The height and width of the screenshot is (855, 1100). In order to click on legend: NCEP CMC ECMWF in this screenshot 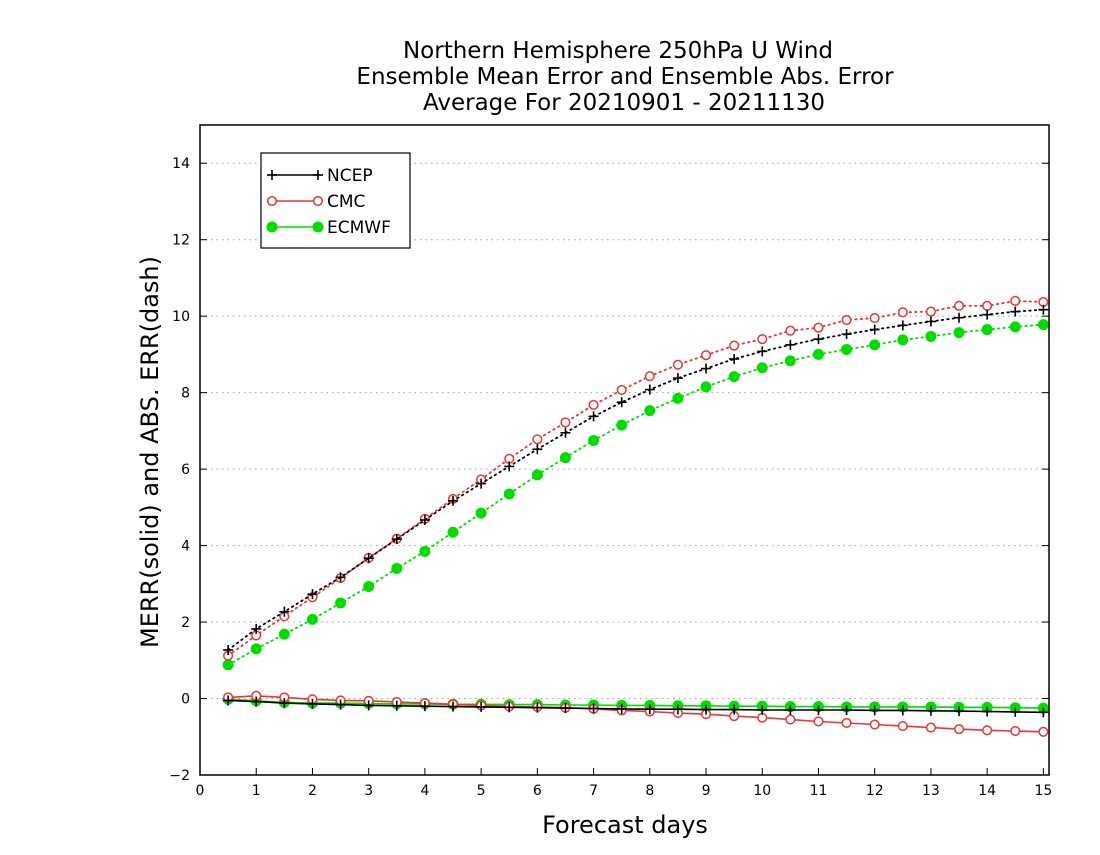, I will do `click(335, 200)`.